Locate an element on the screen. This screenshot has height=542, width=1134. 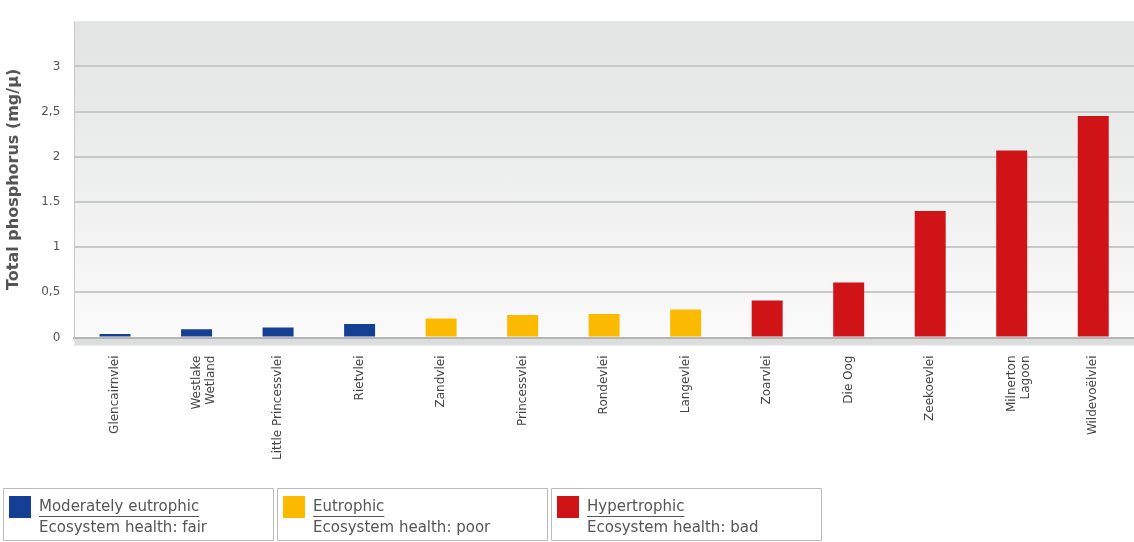
y-tick-label: 0 is located at coordinates (56, 336).